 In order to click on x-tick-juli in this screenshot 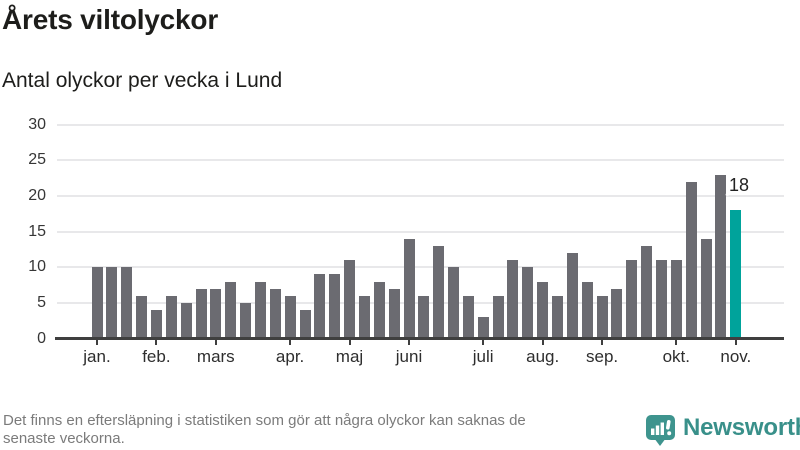, I will do `click(483, 342)`.